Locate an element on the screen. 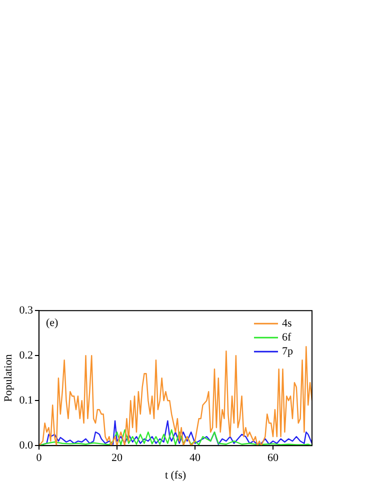 This screenshot has width=374, height=484. x-axis-title: t (fs) is located at coordinates (175, 475).